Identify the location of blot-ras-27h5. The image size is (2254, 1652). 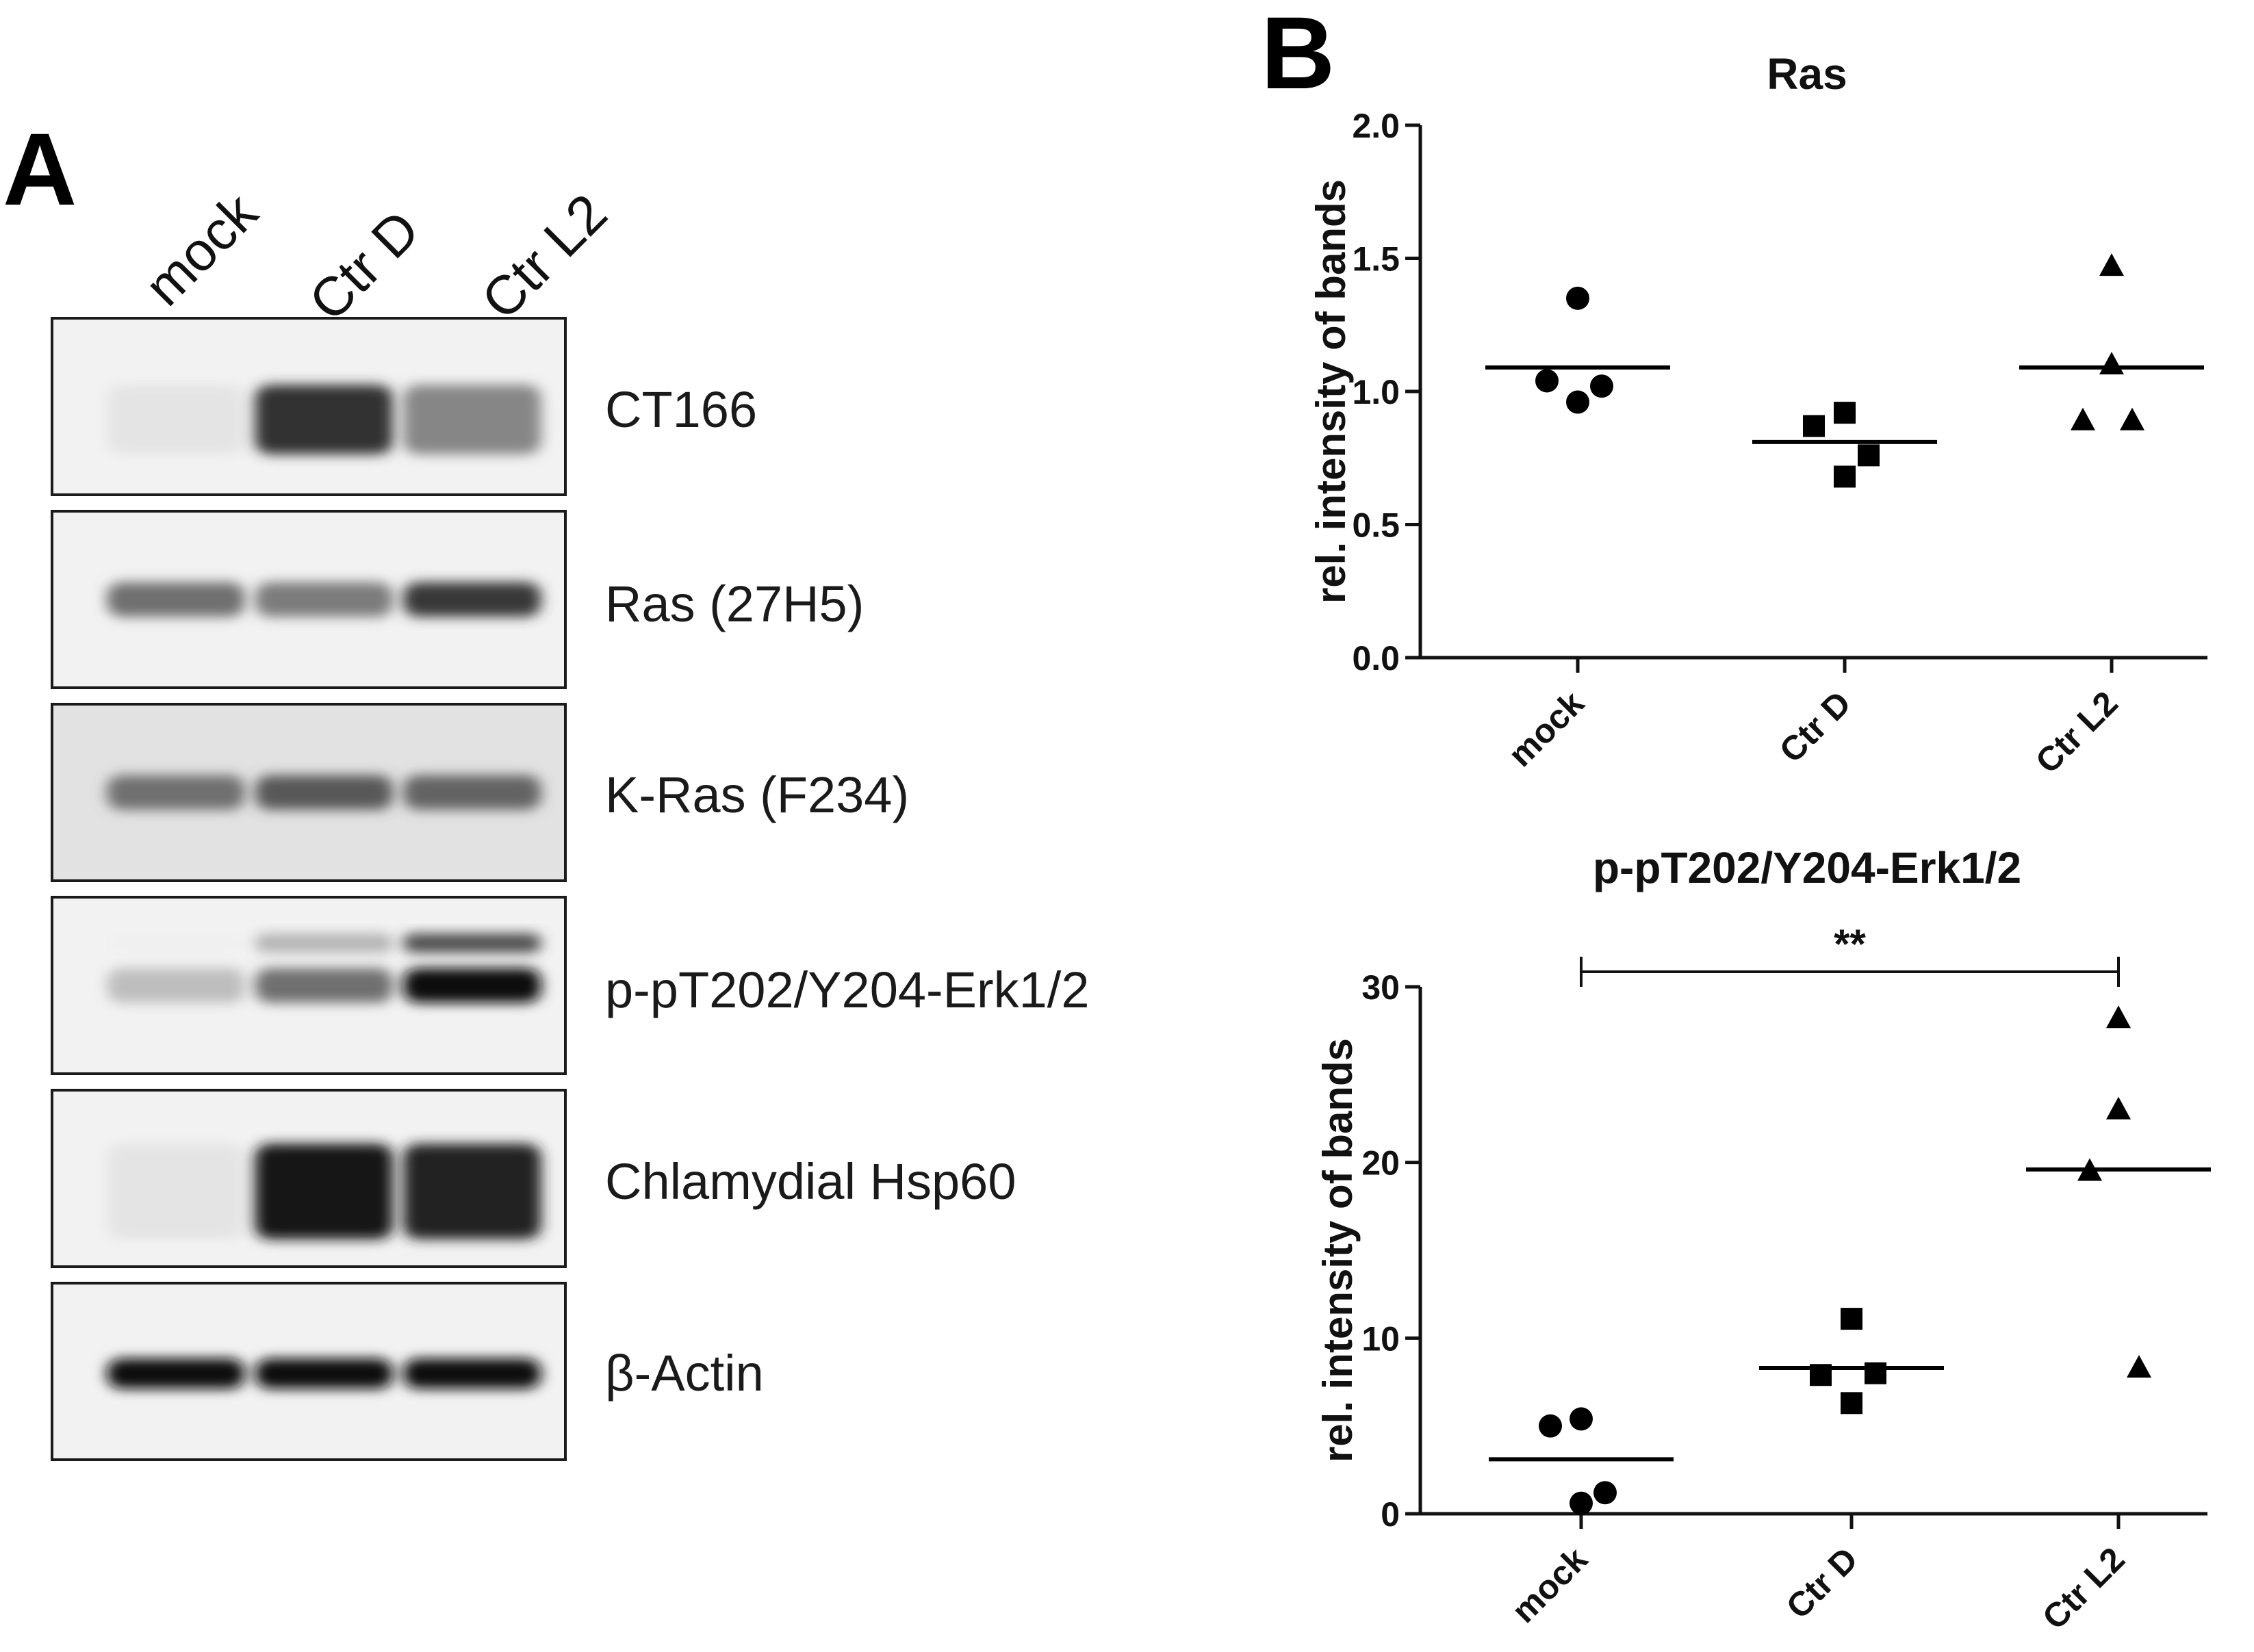
(309, 599).